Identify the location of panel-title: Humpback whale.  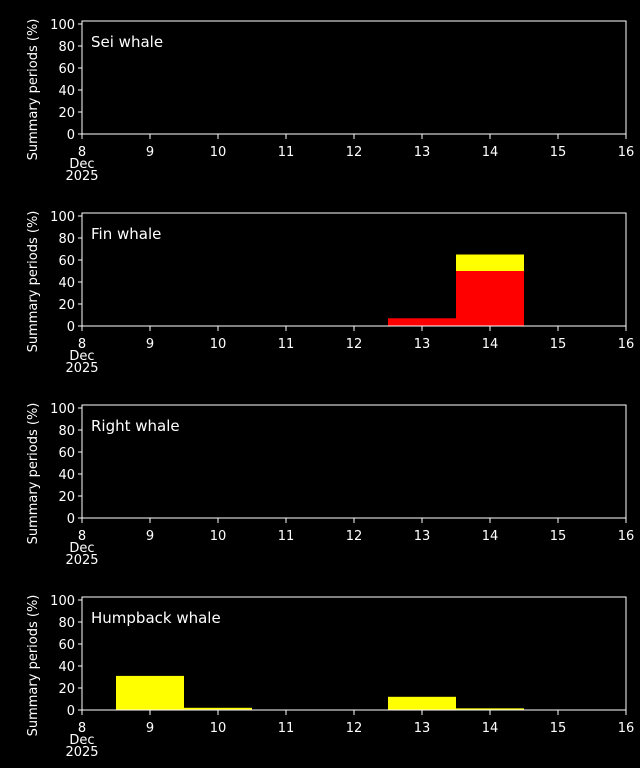
(156, 618).